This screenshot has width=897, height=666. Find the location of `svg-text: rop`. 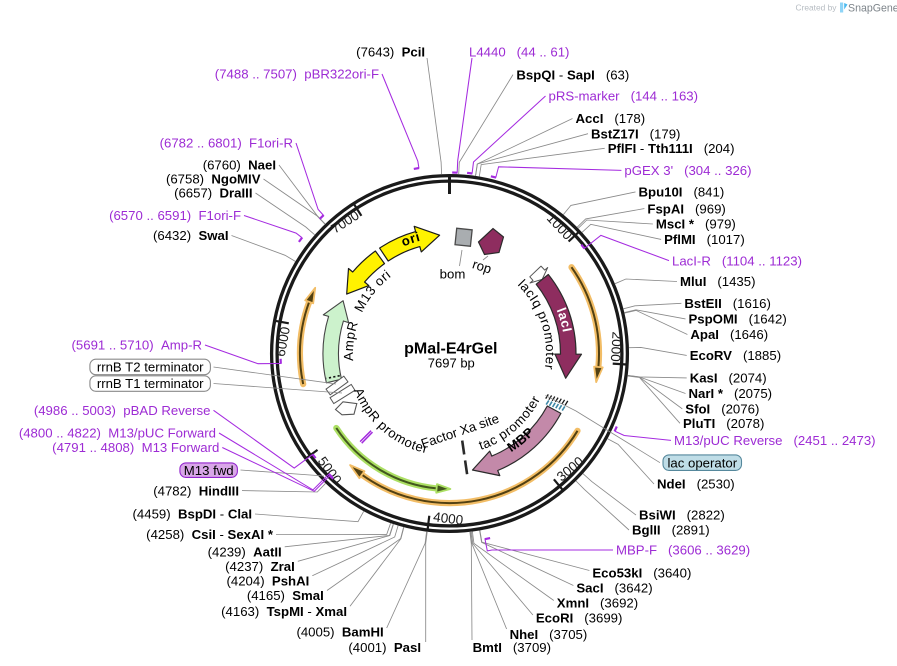

svg-text: rop is located at coordinates (482, 266).